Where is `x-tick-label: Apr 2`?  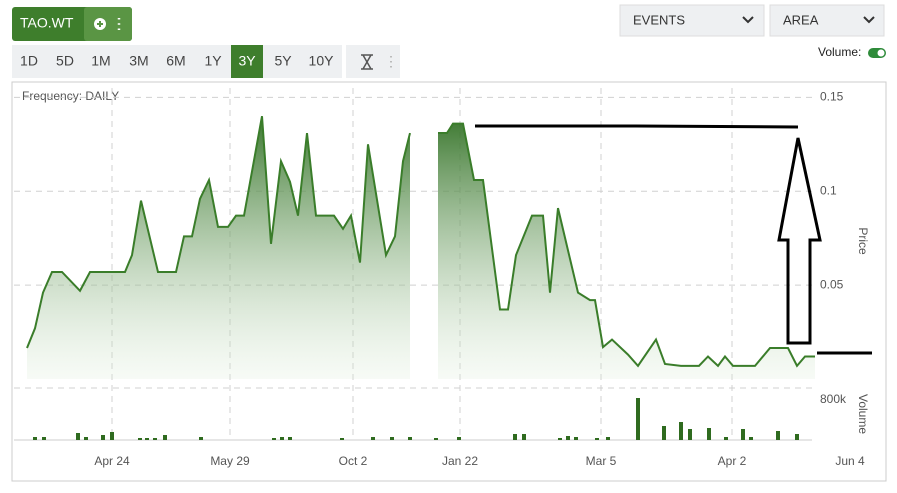 x-tick-label: Apr 2 is located at coordinates (732, 461).